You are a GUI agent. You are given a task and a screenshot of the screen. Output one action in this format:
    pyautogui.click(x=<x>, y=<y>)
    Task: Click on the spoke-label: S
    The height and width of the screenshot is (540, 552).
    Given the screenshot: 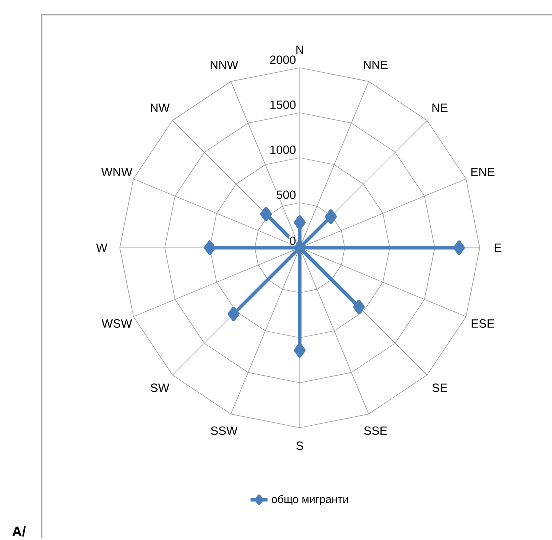 What is the action you would take?
    pyautogui.click(x=300, y=446)
    